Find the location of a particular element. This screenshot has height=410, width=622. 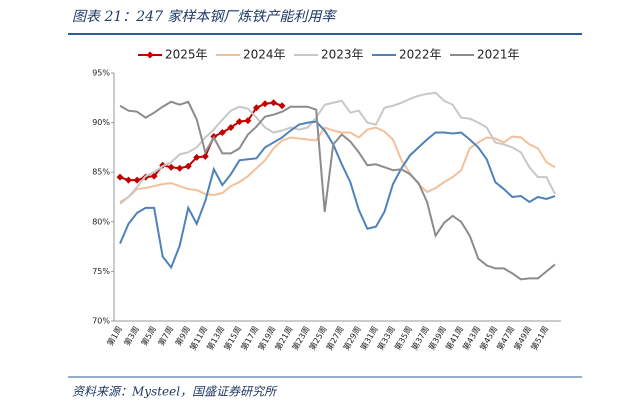

legend-label: 2025年 is located at coordinates (186, 55).